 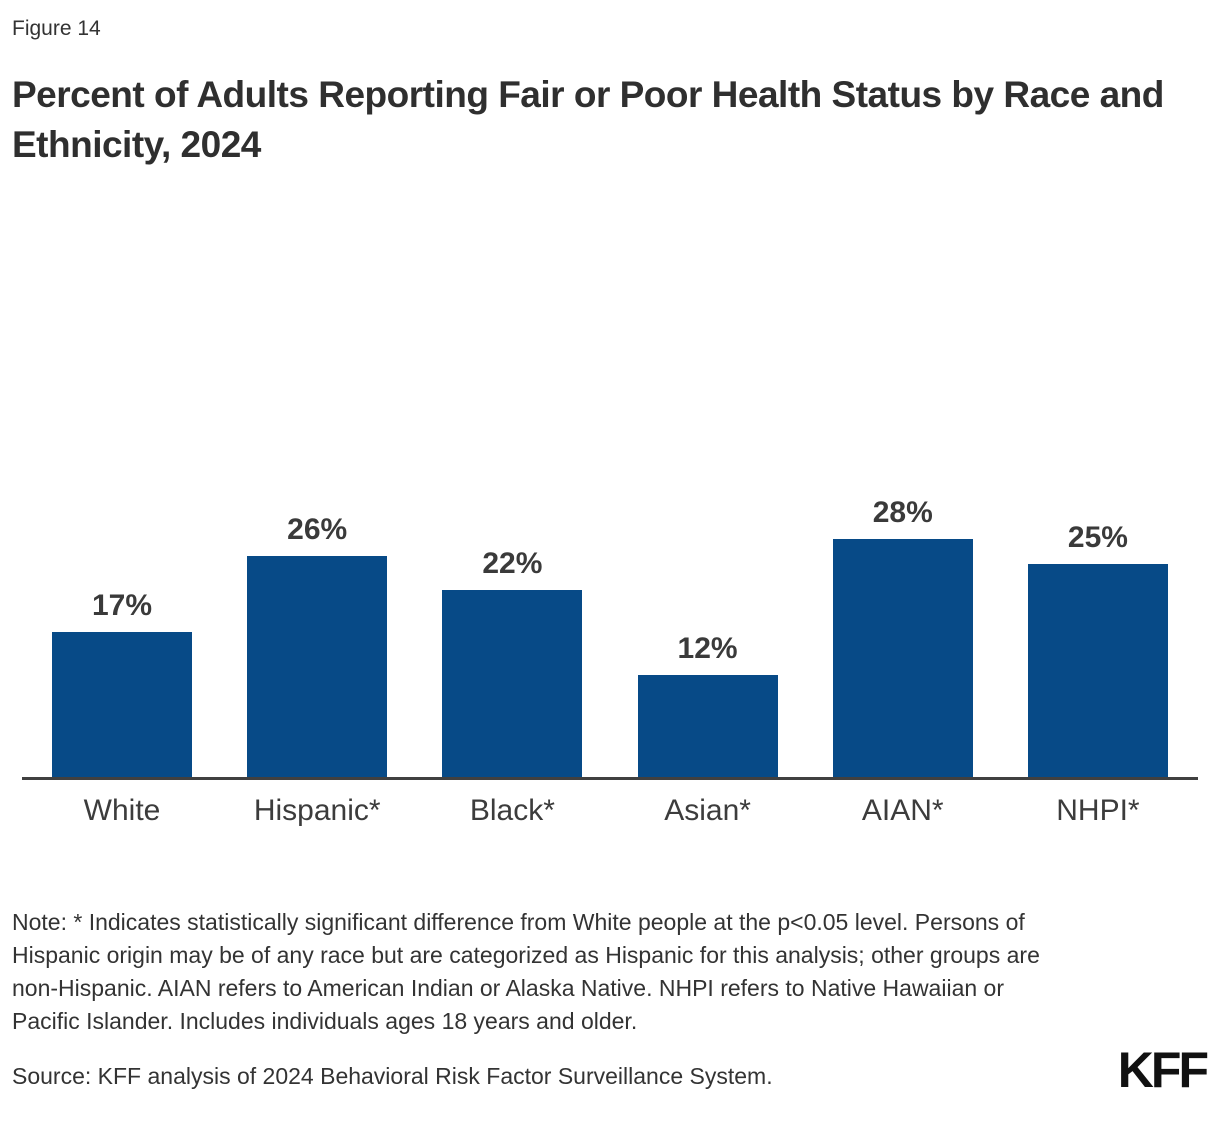 I want to click on bar-column: 12%, so click(x=707, y=704).